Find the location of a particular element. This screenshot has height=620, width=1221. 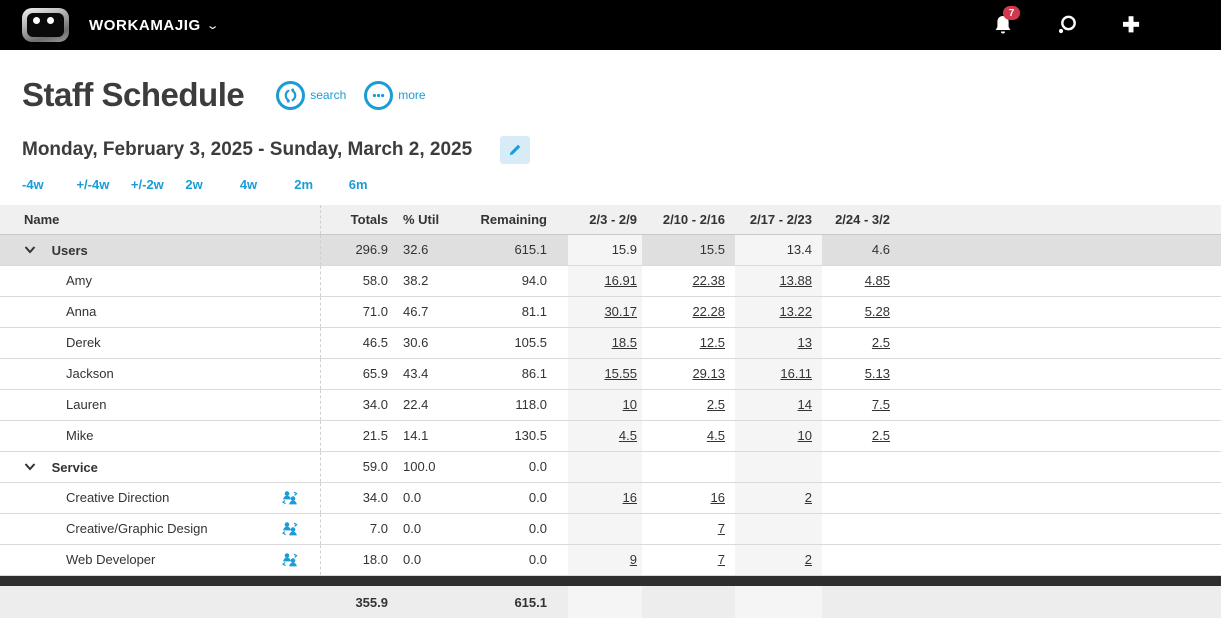

cell-totals: 46.5 is located at coordinates (357, 343).